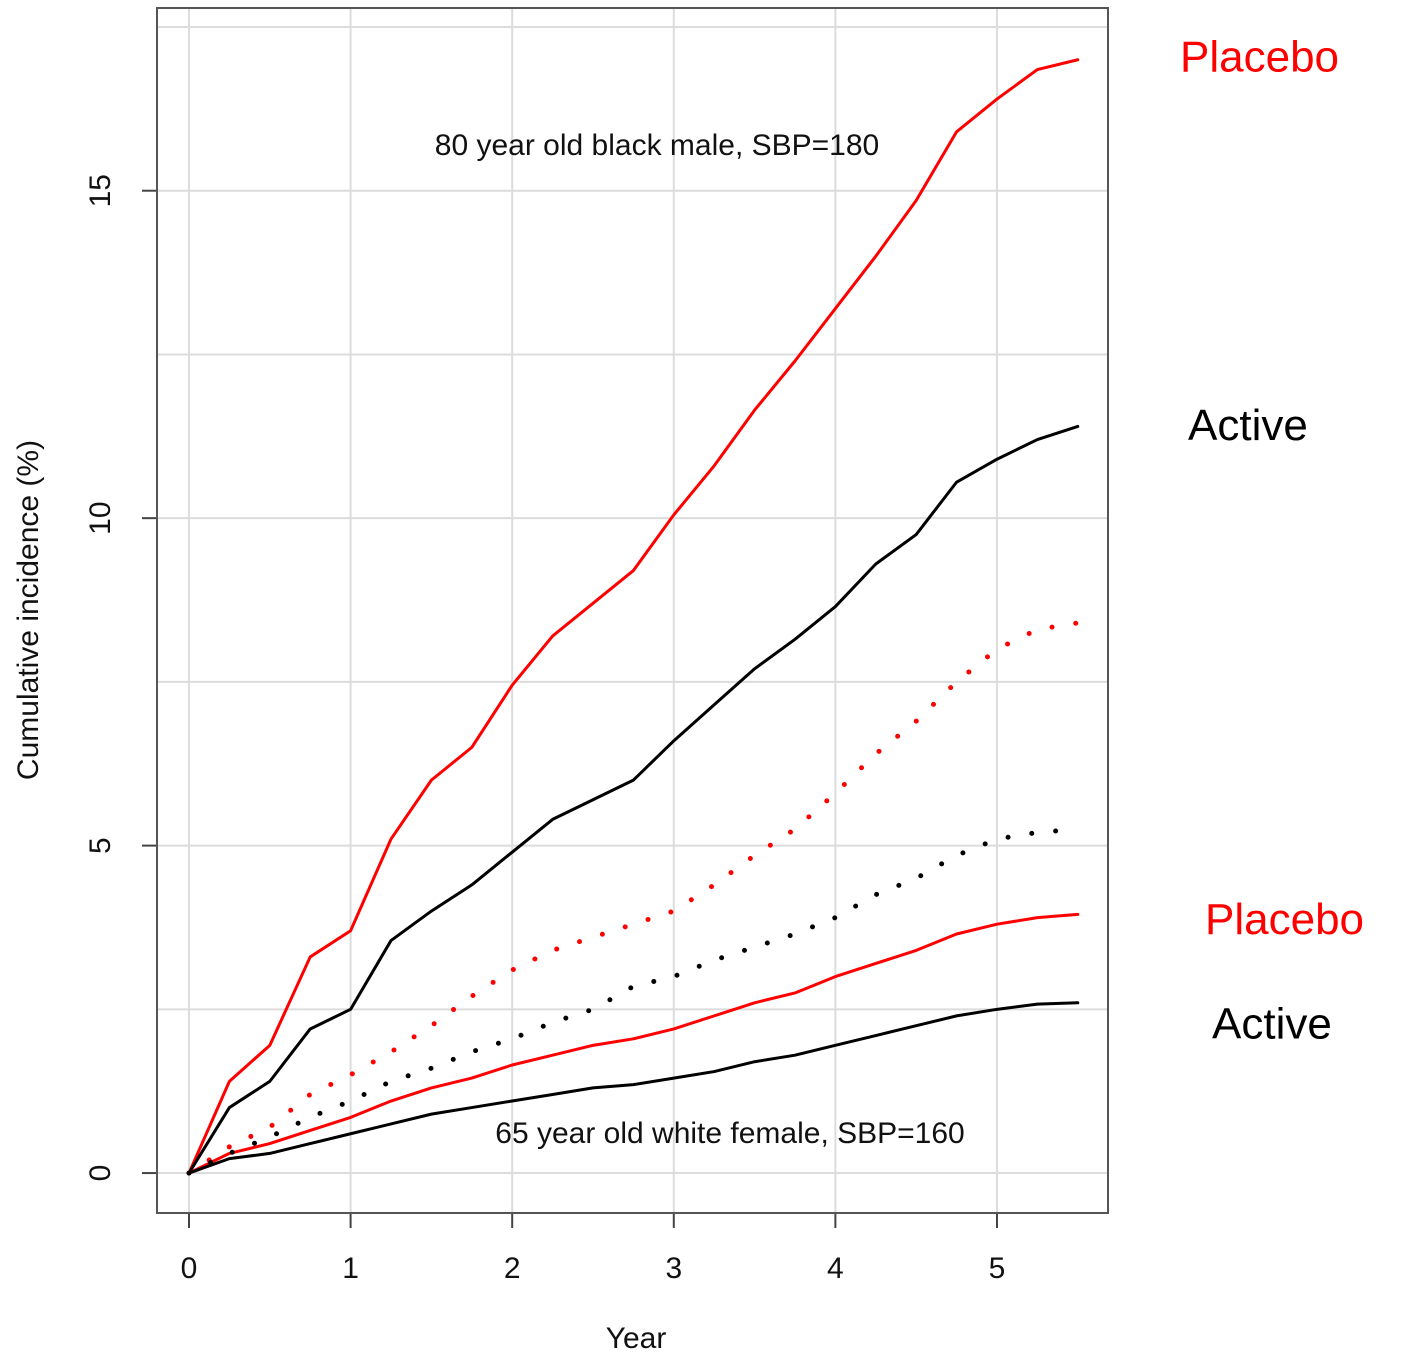 The height and width of the screenshot is (1360, 1404). I want to click on annotation: 65 year old white female, SBP=160, so click(729, 1133).